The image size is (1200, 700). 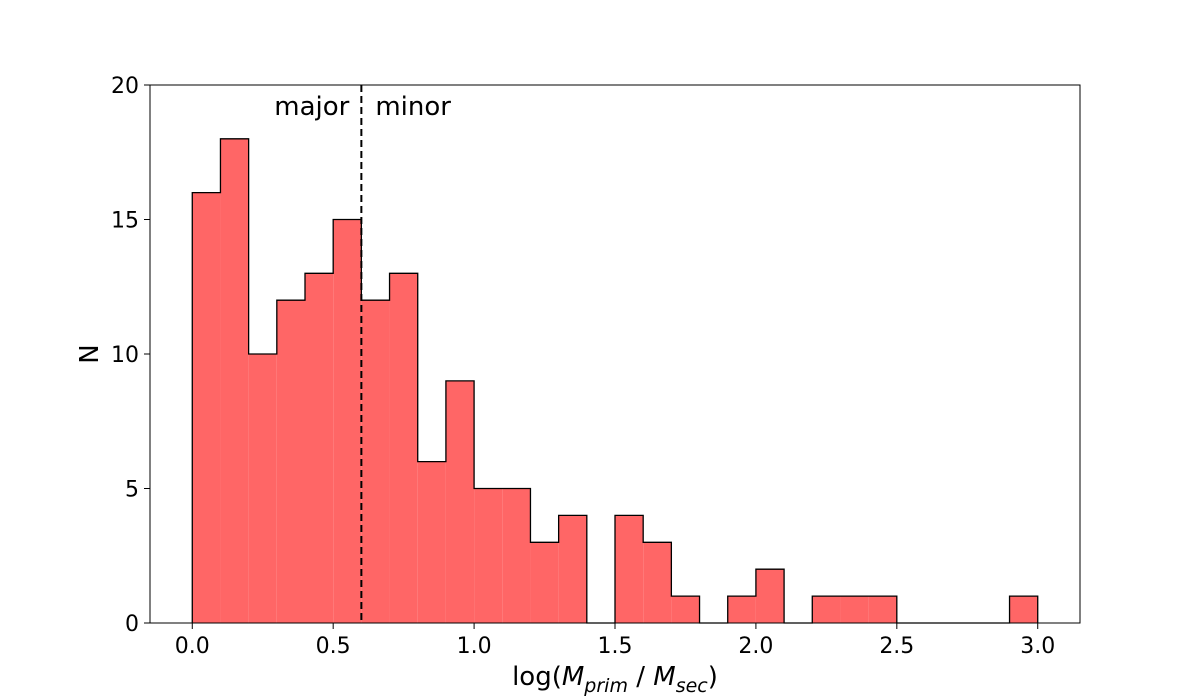 What do you see at coordinates (474, 646) in the screenshot?
I see `x-tick-label: 1.0` at bounding box center [474, 646].